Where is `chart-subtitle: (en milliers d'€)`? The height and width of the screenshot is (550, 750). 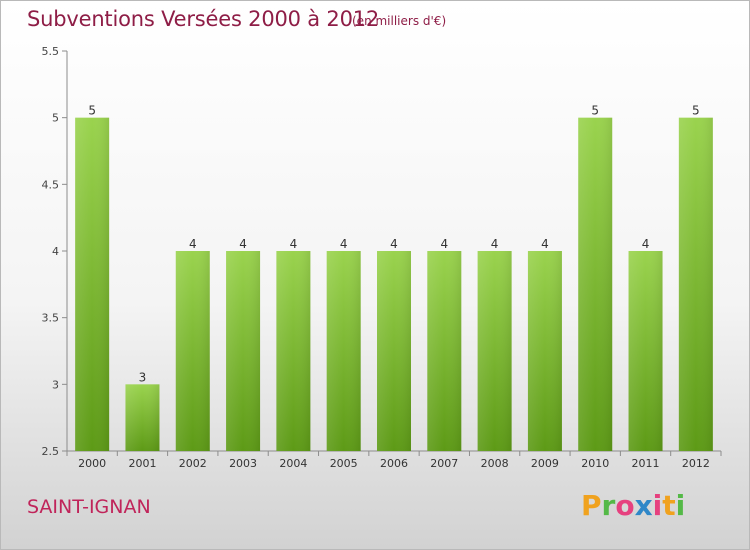 chart-subtitle: (en milliers d'€) is located at coordinates (399, 21).